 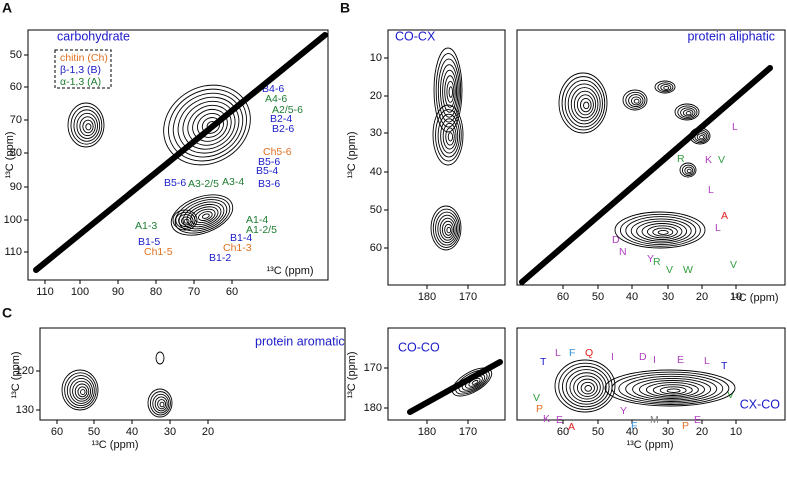 I want to click on peak-annotation: Ch1-5, so click(x=158, y=252).